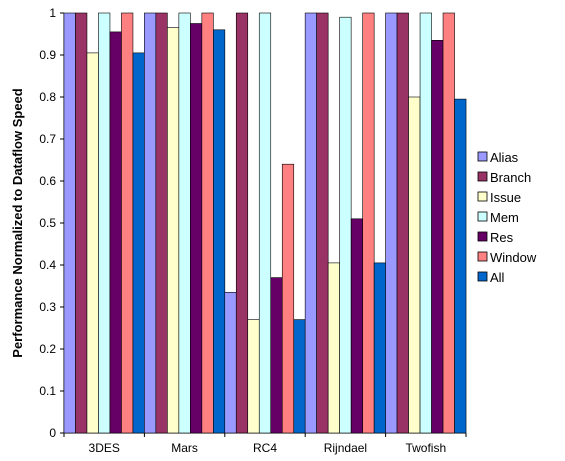 The image size is (565, 461). Describe the element at coordinates (69, 223) in the screenshot. I see `bar-alias-3des` at that location.